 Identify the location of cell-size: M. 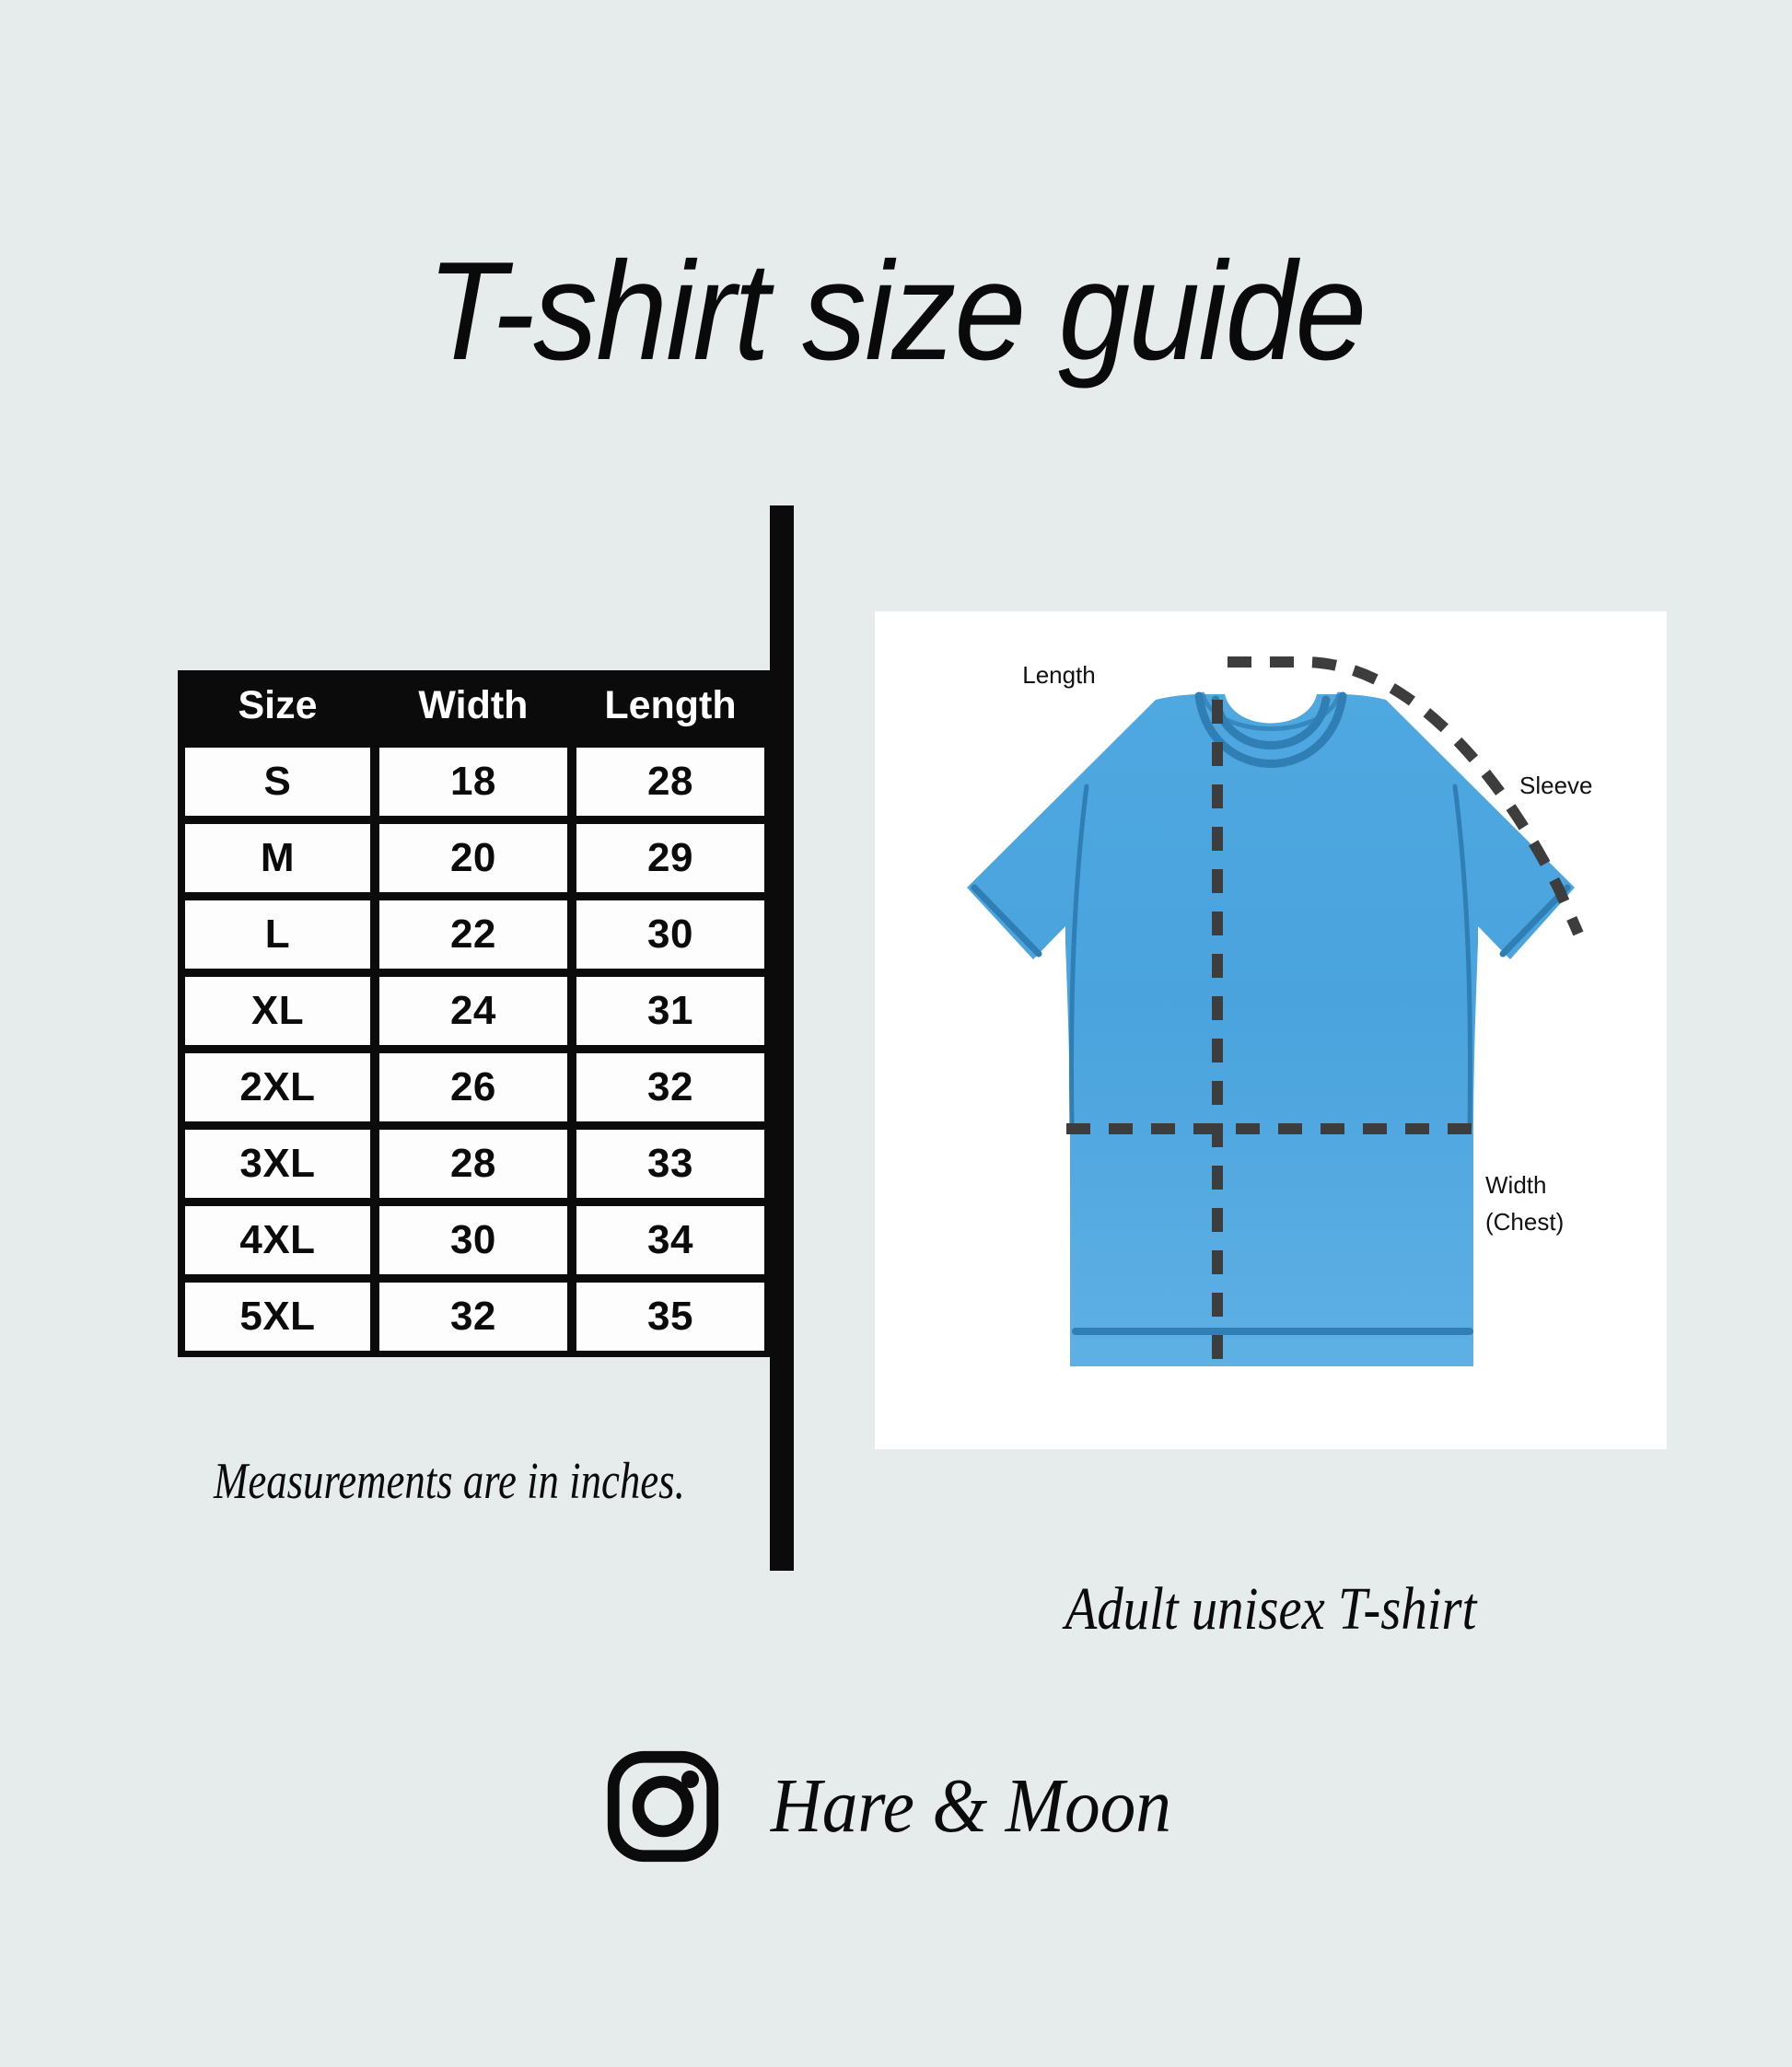
(277, 858).